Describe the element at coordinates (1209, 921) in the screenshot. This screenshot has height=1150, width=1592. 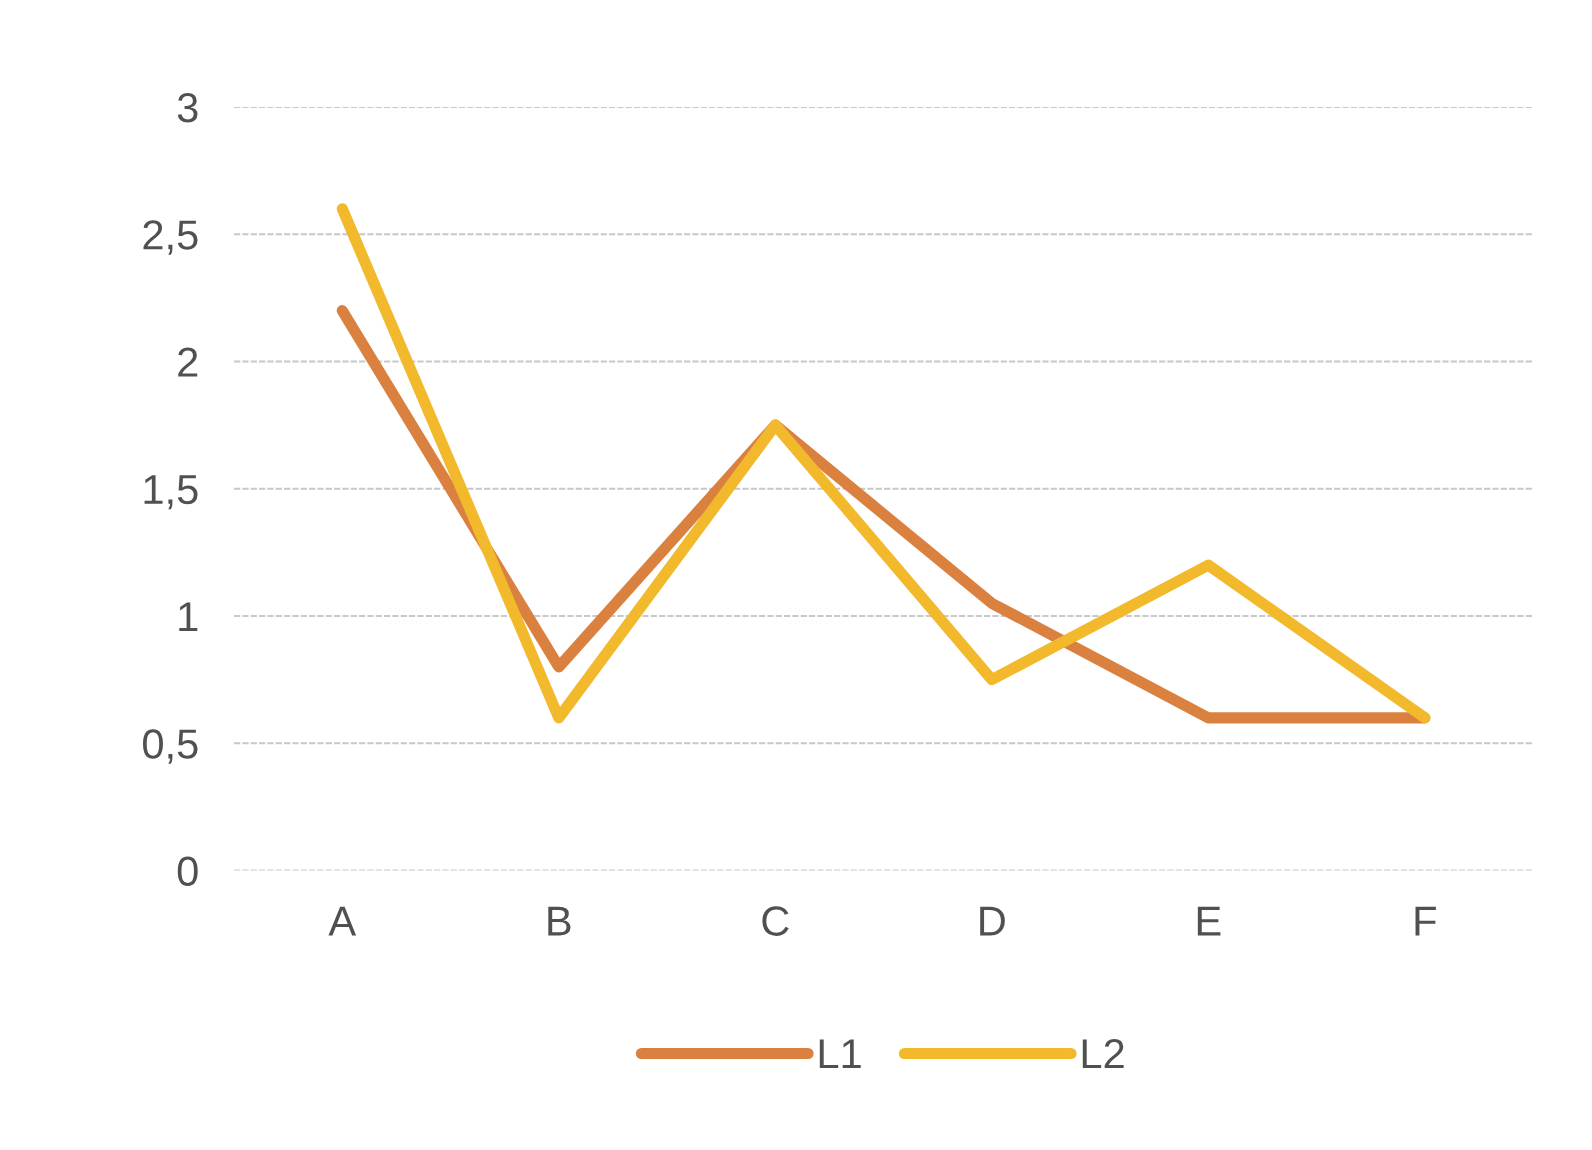
I see `x-tick-label: E` at that location.